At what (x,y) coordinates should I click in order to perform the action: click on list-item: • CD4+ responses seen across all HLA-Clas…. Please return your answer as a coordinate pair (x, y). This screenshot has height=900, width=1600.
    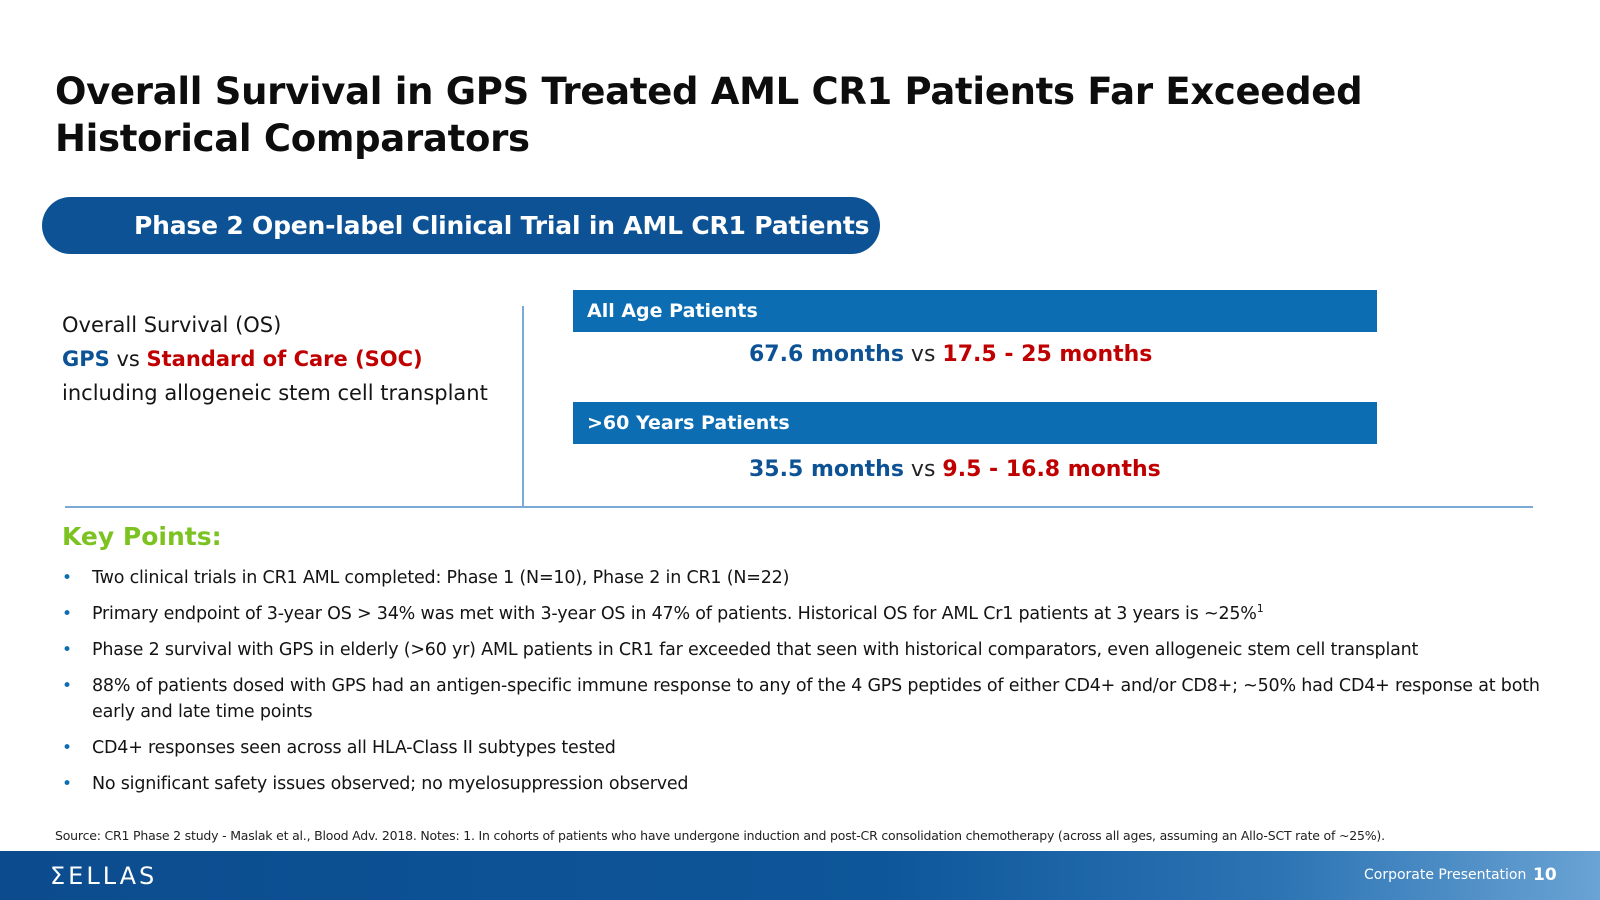
    Looking at the image, I should click on (812, 748).